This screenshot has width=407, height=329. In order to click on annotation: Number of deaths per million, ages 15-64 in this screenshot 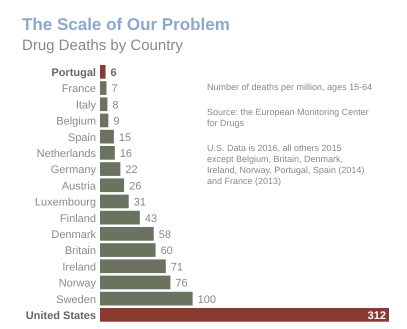, I will do `click(289, 87)`.